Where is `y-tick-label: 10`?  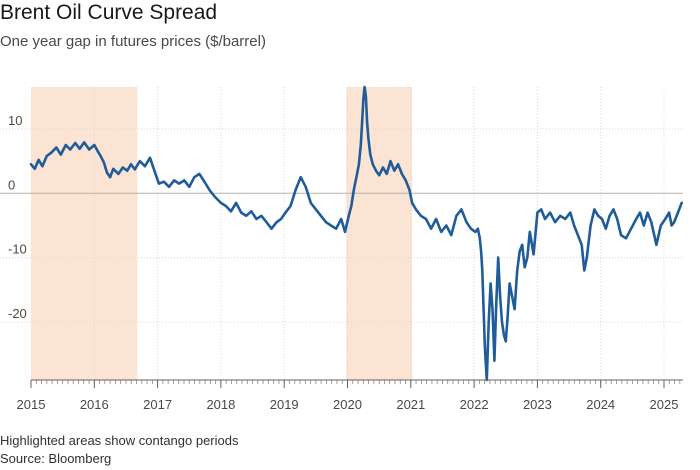 y-tick-label: 10 is located at coordinates (15, 120).